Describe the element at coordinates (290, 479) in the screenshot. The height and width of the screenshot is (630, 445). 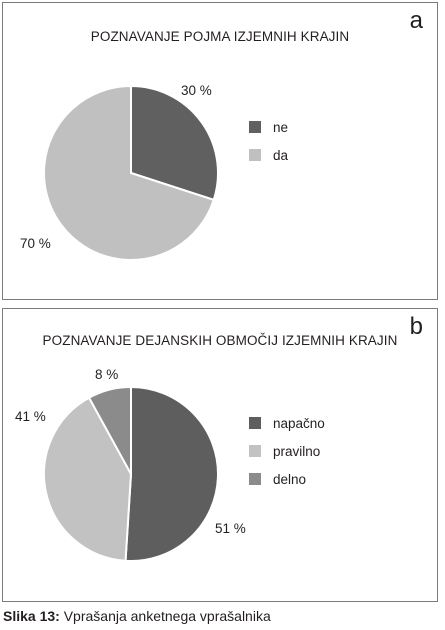
I see `legend-label: delno` at that location.